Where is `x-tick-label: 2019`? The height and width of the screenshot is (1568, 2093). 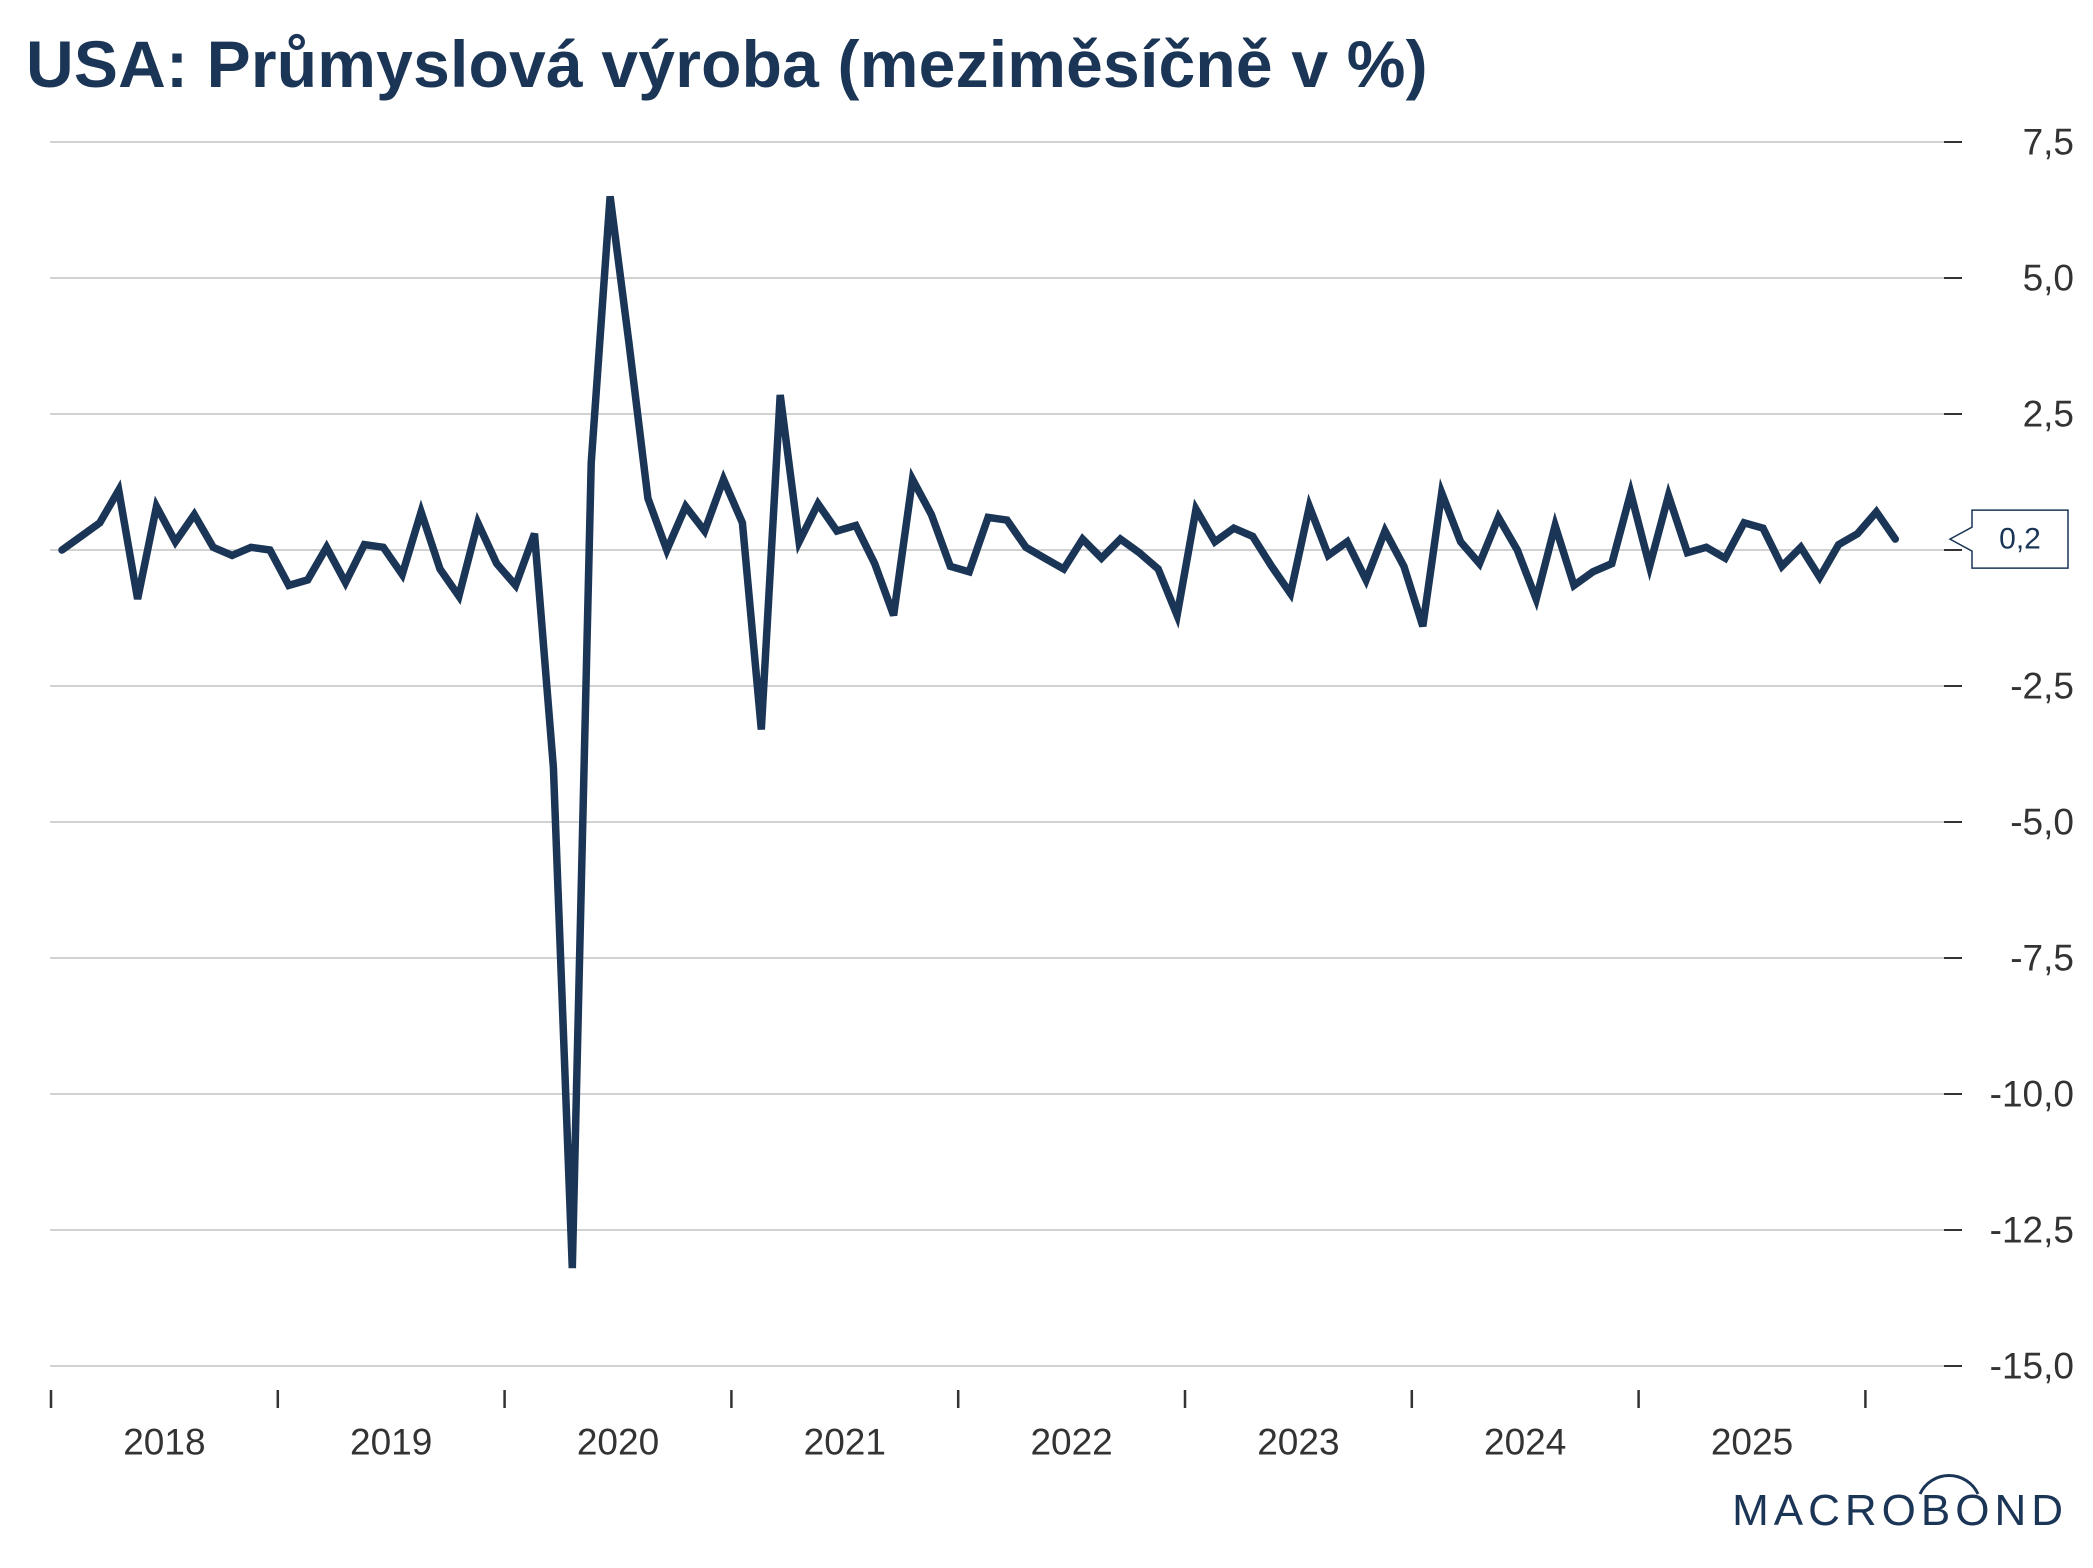 x-tick-label: 2019 is located at coordinates (391, 1442).